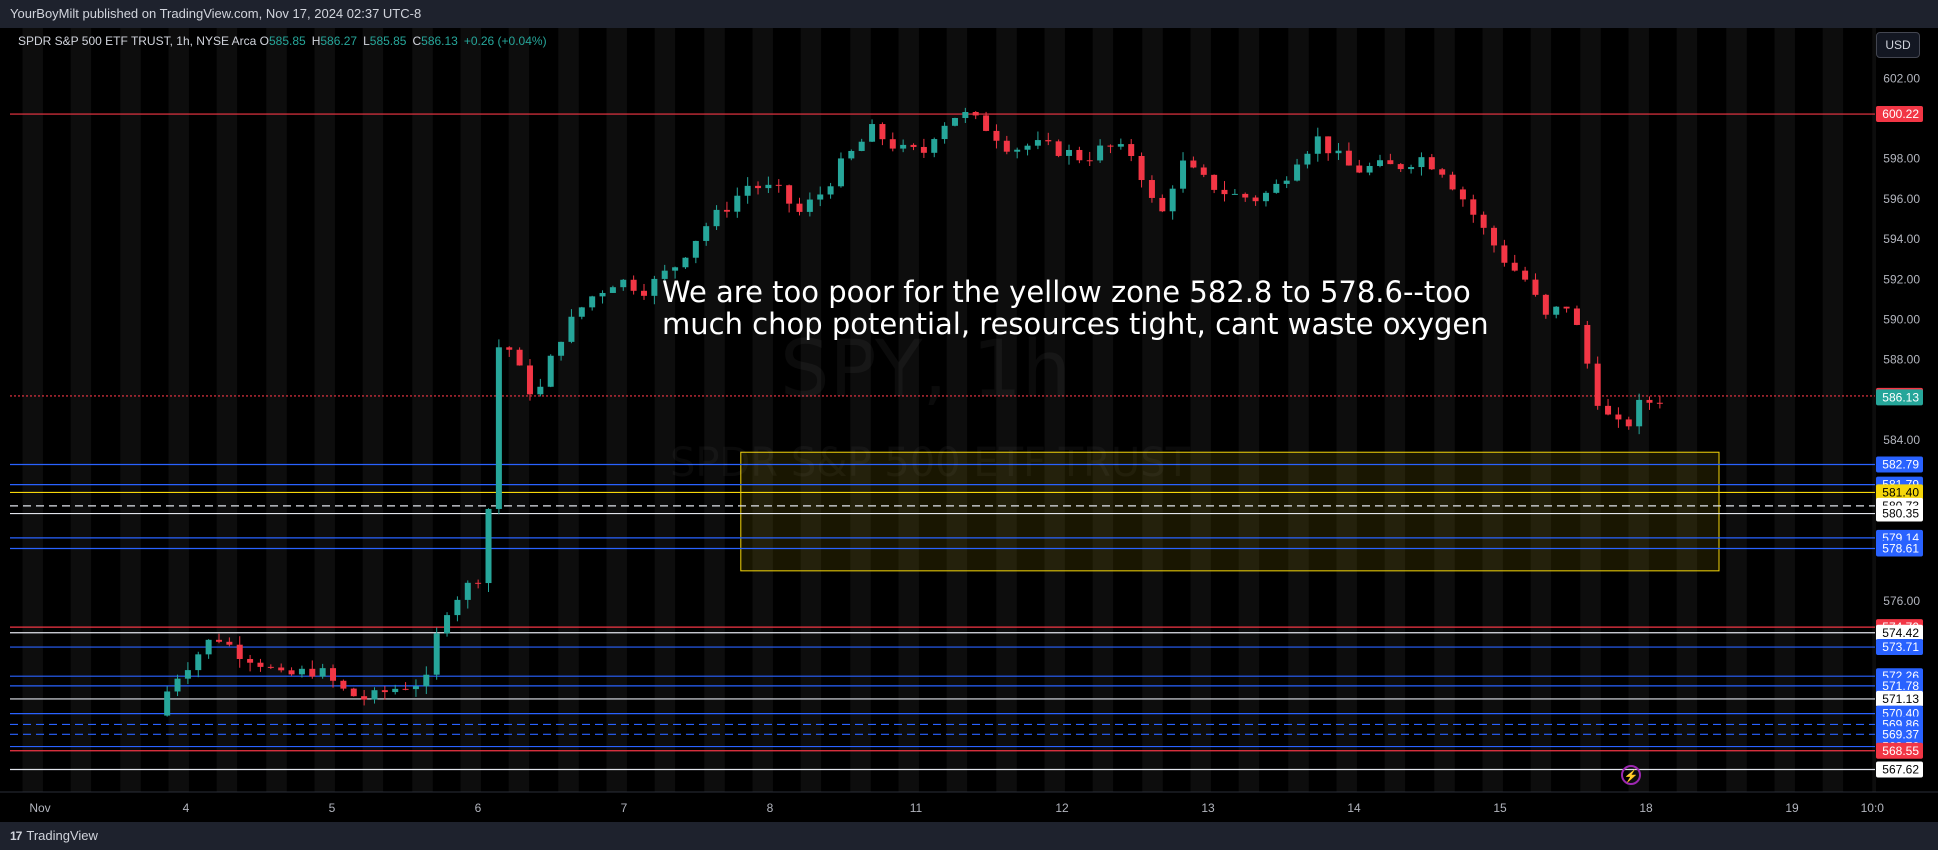  What do you see at coordinates (54, 836) in the screenshot?
I see `tradingview-logo: 17 TradingView` at bounding box center [54, 836].